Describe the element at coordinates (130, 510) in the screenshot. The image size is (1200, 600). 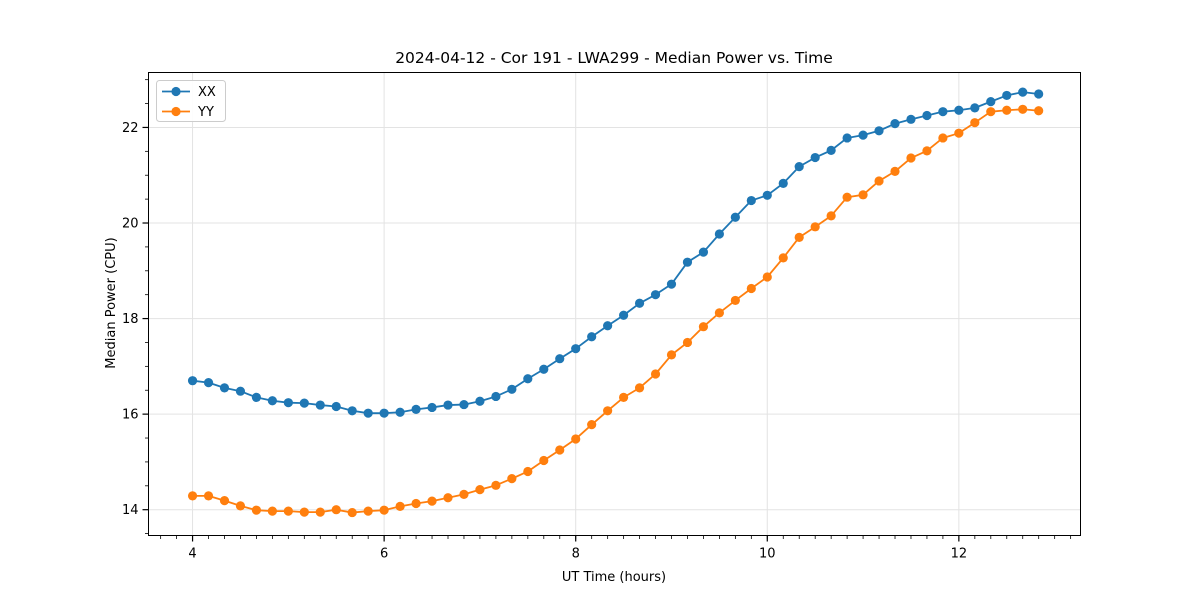
I see `y-tick-label: 14` at that location.